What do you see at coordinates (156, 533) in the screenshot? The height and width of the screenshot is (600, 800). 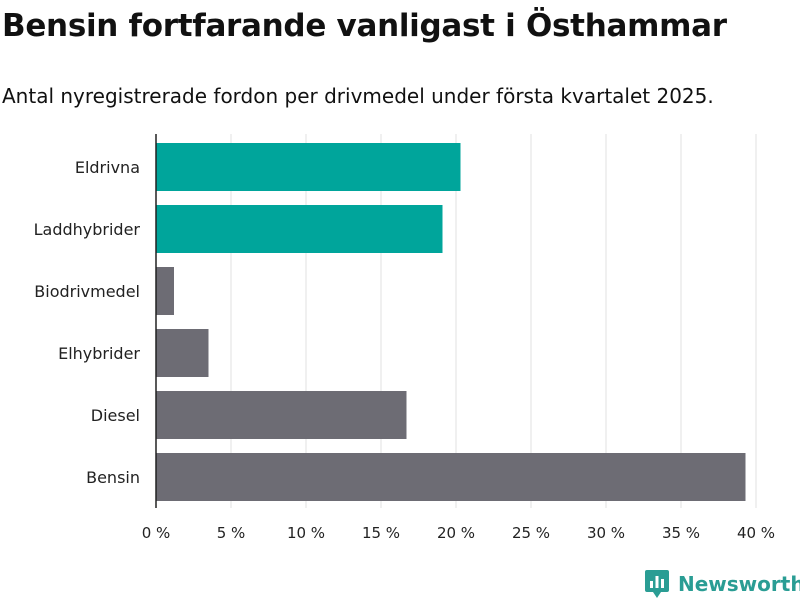 I see `x-tick-label: 0 %` at bounding box center [156, 533].